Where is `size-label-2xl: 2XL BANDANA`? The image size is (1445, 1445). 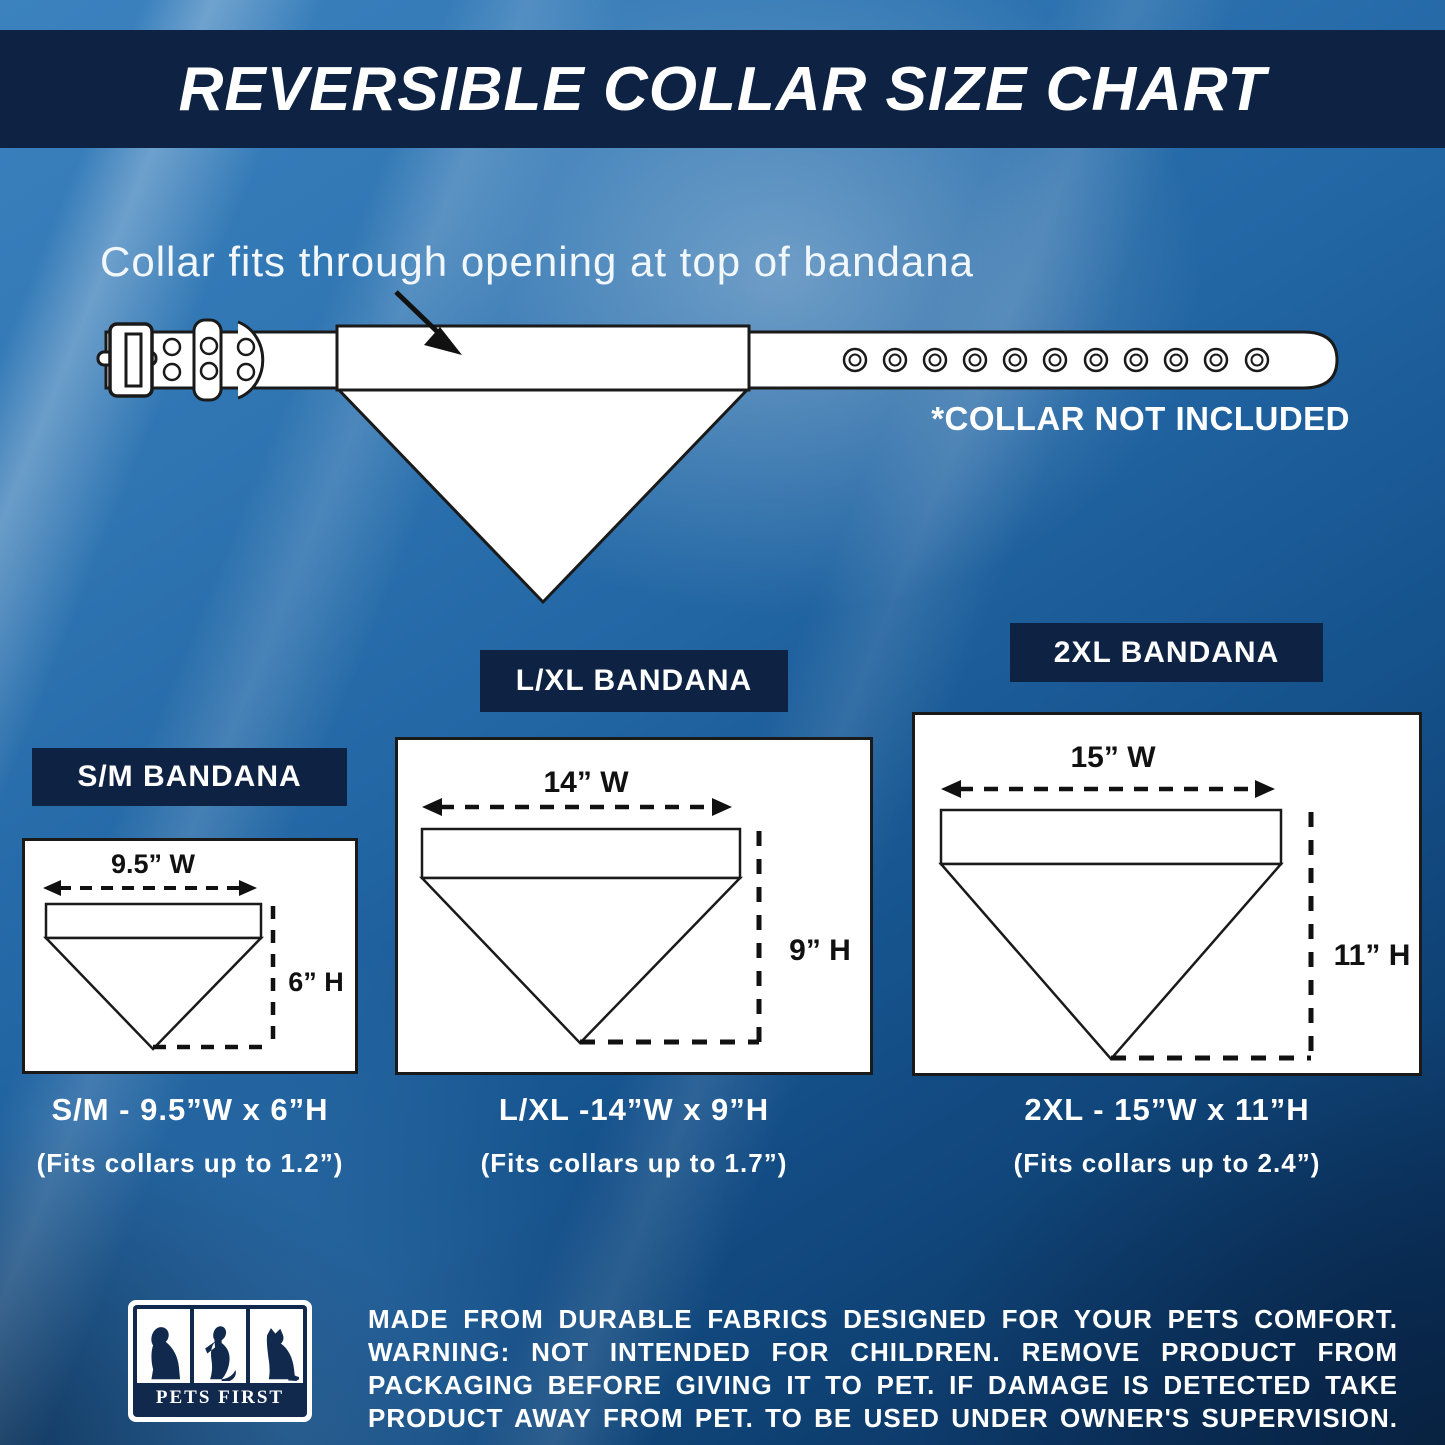
size-label-2xl: 2XL BANDANA is located at coordinates (1166, 652).